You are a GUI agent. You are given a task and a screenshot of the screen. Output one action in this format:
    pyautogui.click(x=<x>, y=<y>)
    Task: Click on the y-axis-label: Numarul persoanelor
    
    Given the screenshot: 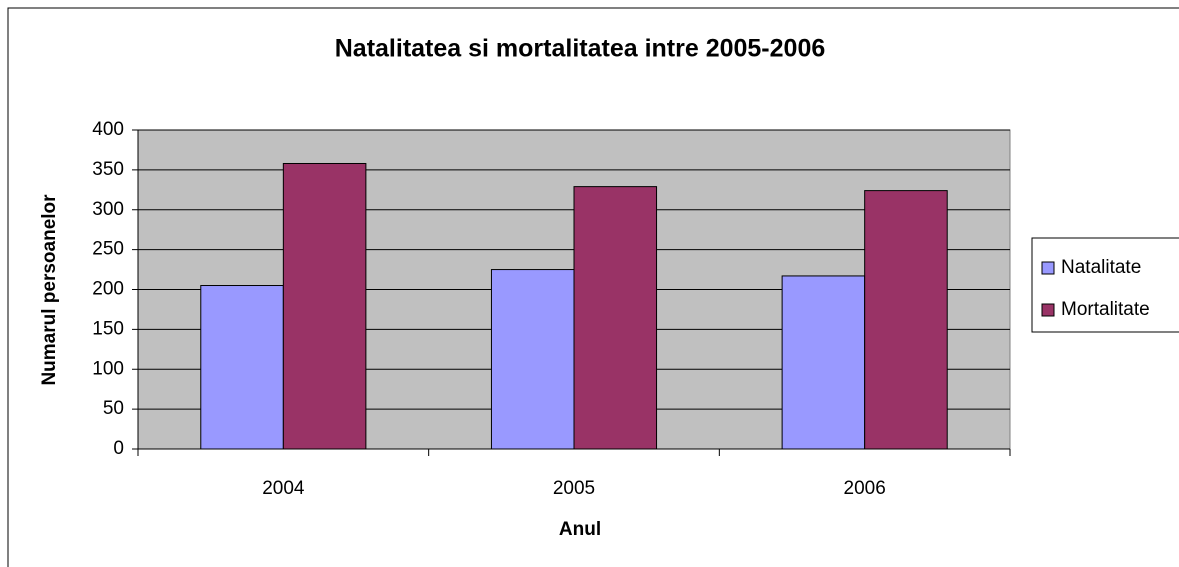 What is the action you would take?
    pyautogui.click(x=49, y=290)
    